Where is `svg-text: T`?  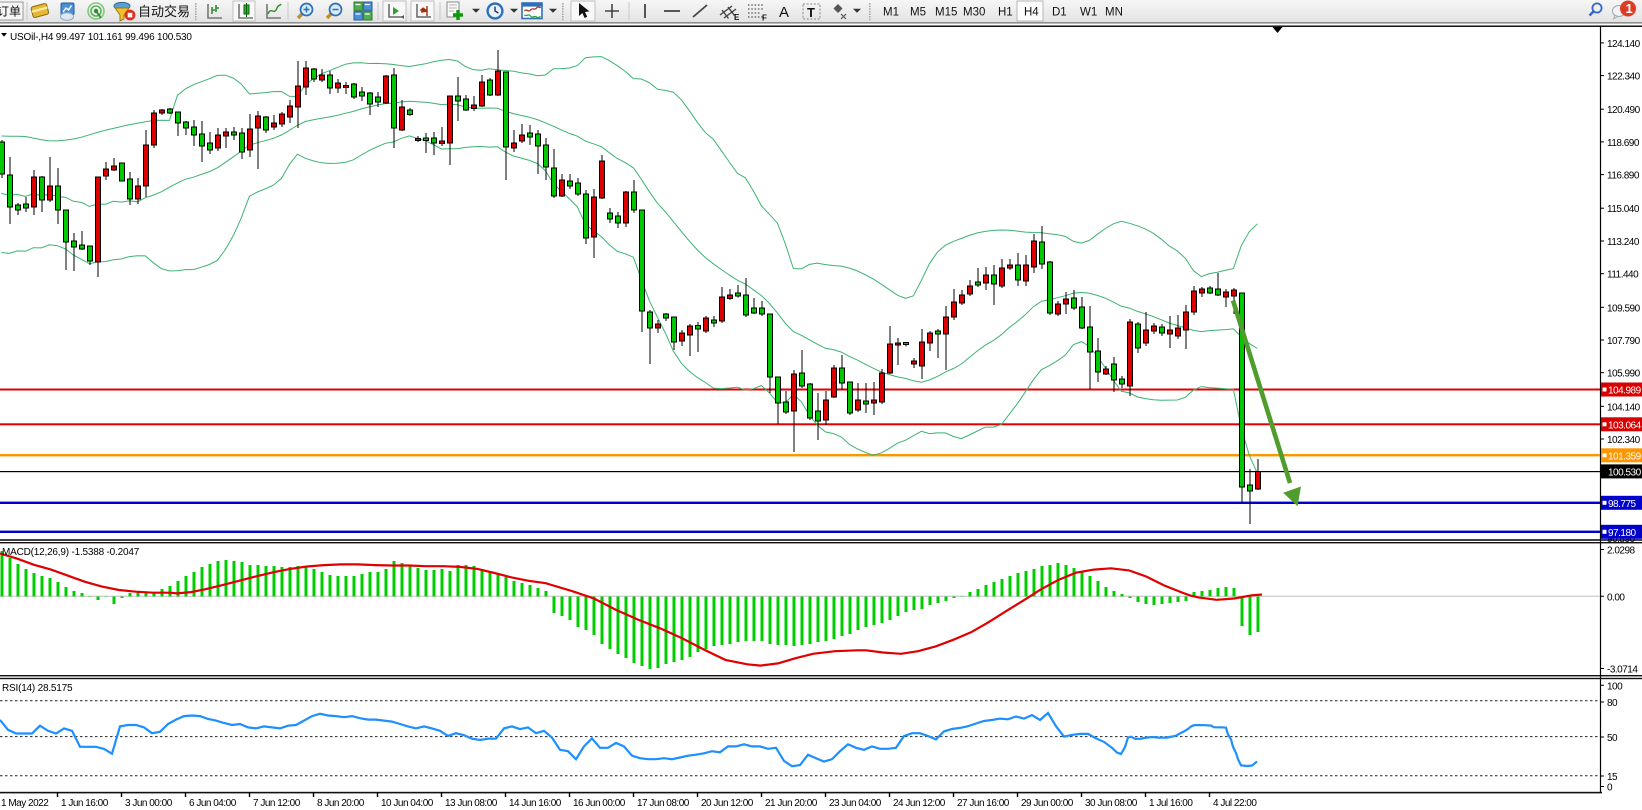 svg-text: T is located at coordinates (811, 12).